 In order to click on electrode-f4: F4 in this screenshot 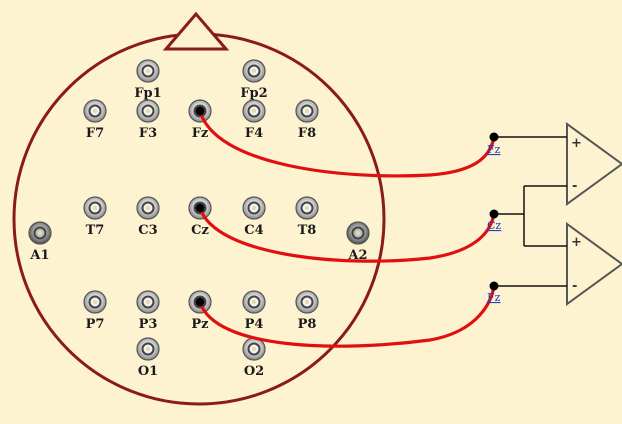, I will do `click(254, 120)`.